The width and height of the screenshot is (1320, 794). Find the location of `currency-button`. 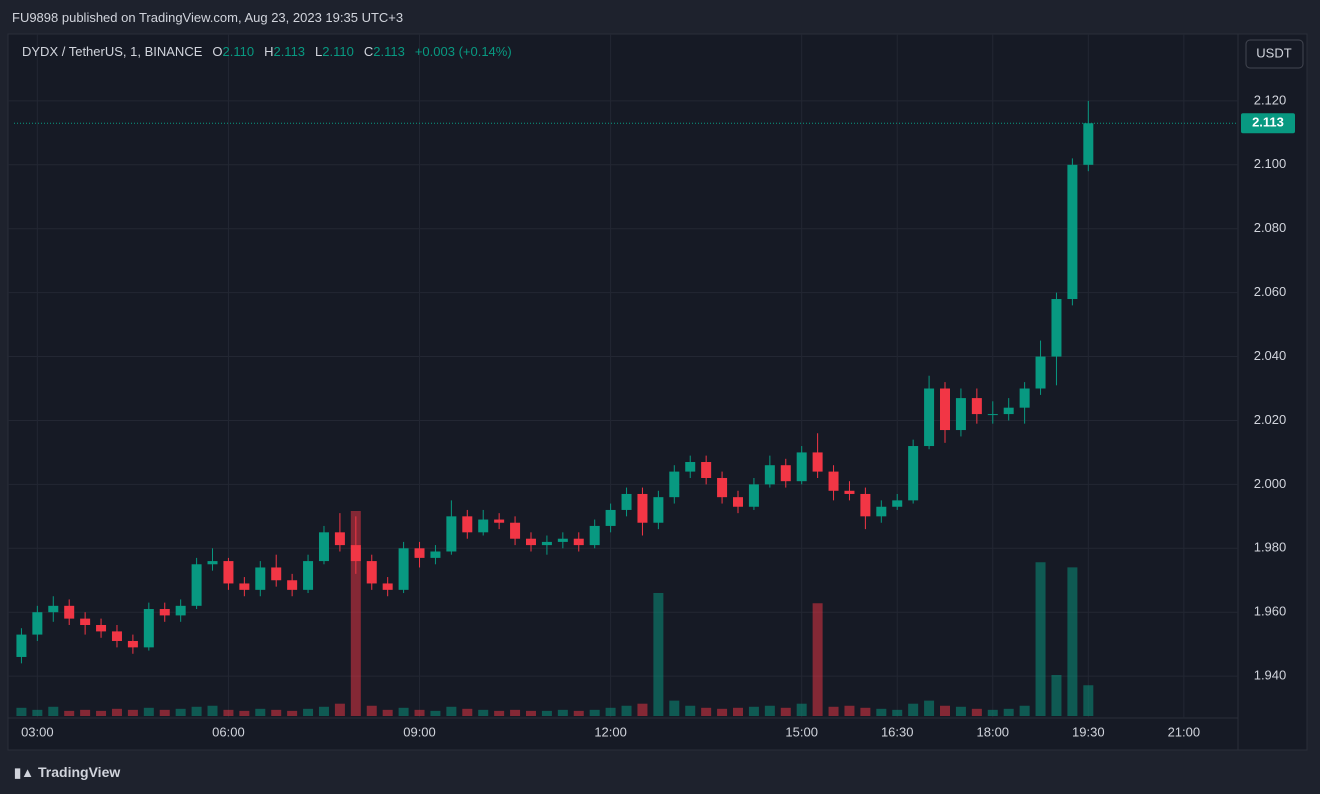

currency-button is located at coordinates (1274, 54).